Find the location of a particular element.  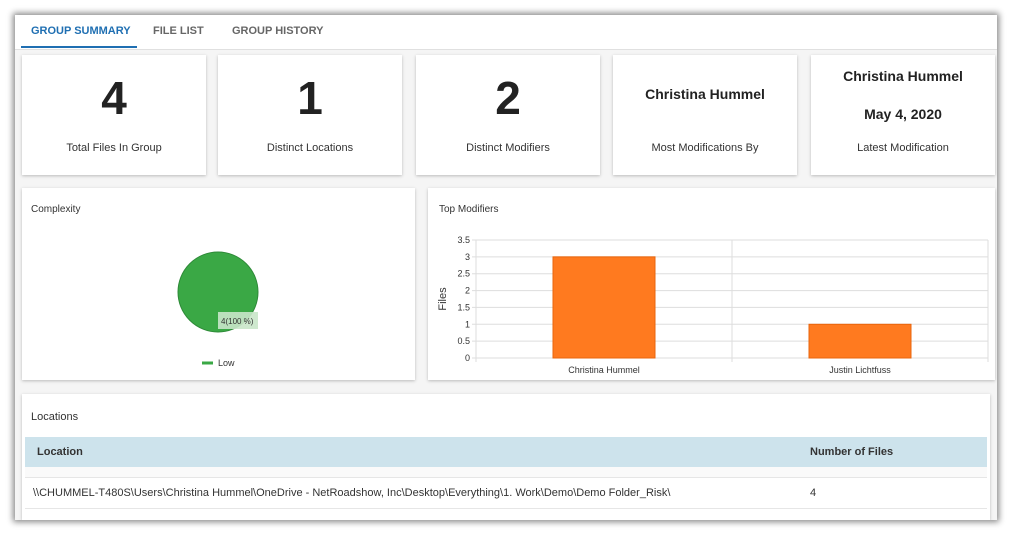

y-tick-label: 1 is located at coordinates (467, 324).